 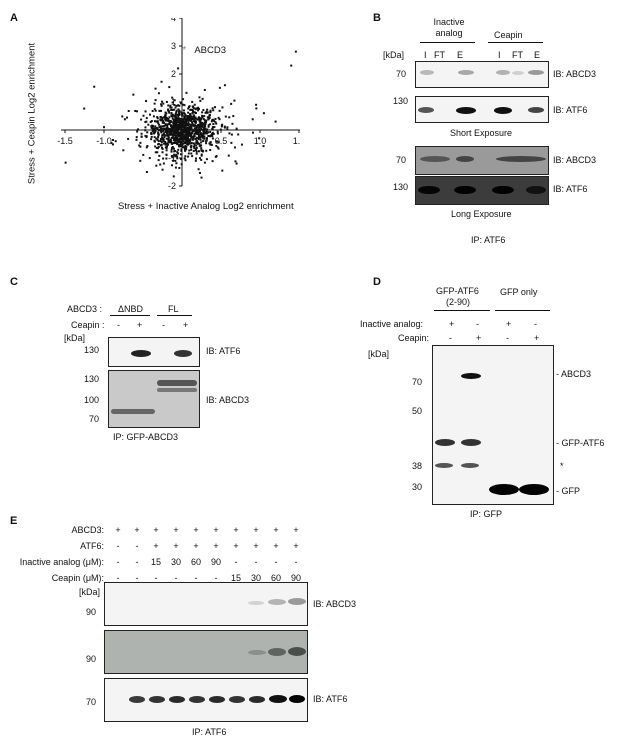 I want to click on marker-90: 90, so click(x=91, y=659).